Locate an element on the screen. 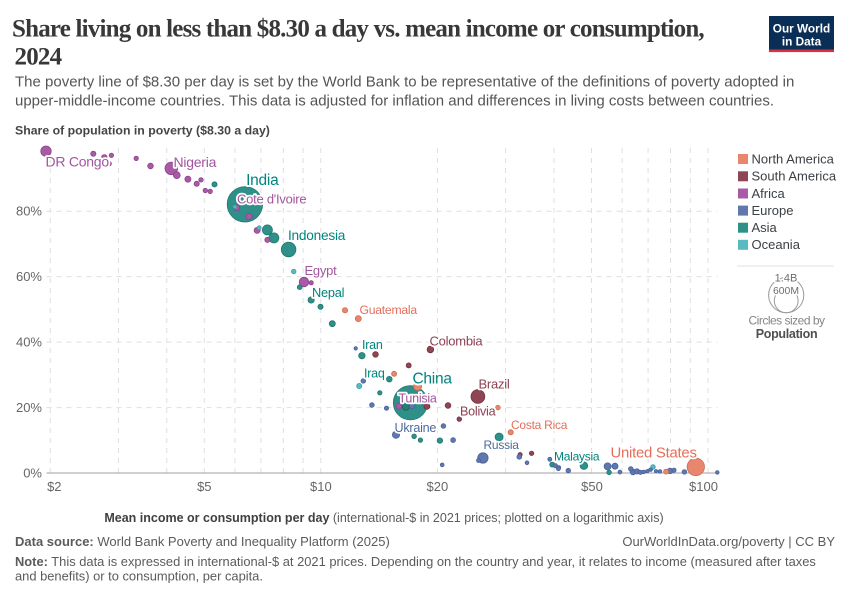 This screenshot has width=850, height=600. svg-text: 1.4B is located at coordinates (786, 279).